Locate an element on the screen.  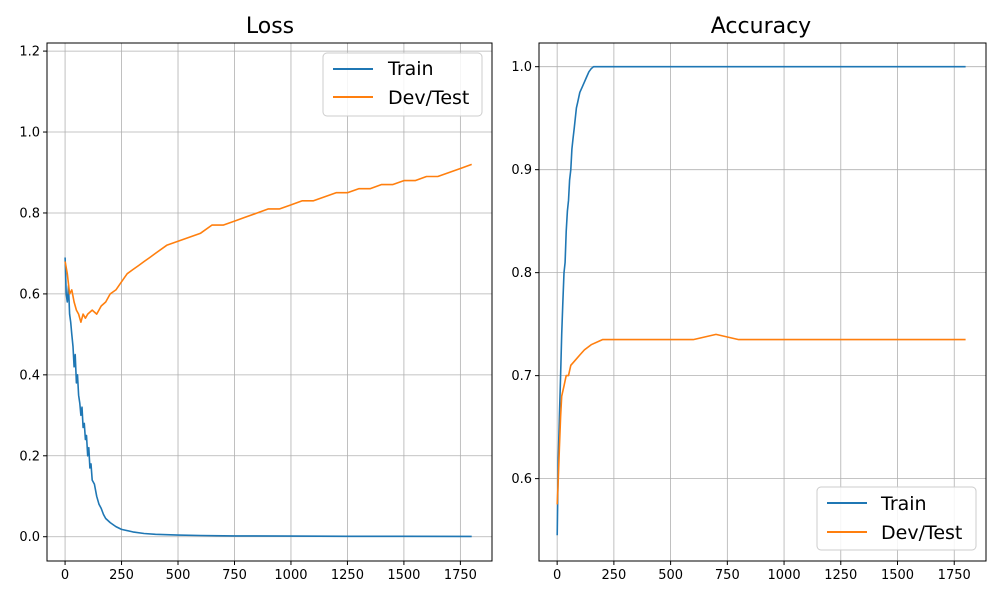
accuracy-xtick-label: 750 is located at coordinates (727, 575).